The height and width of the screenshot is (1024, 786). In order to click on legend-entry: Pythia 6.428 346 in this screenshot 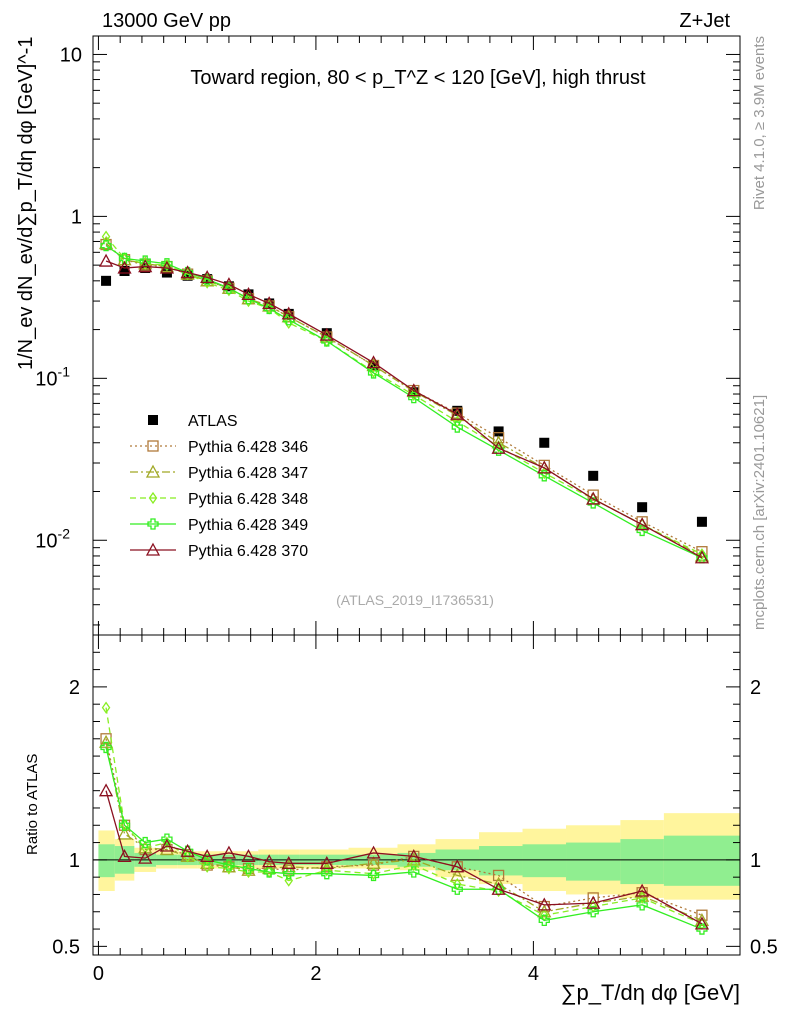, I will do `click(219, 447)`.